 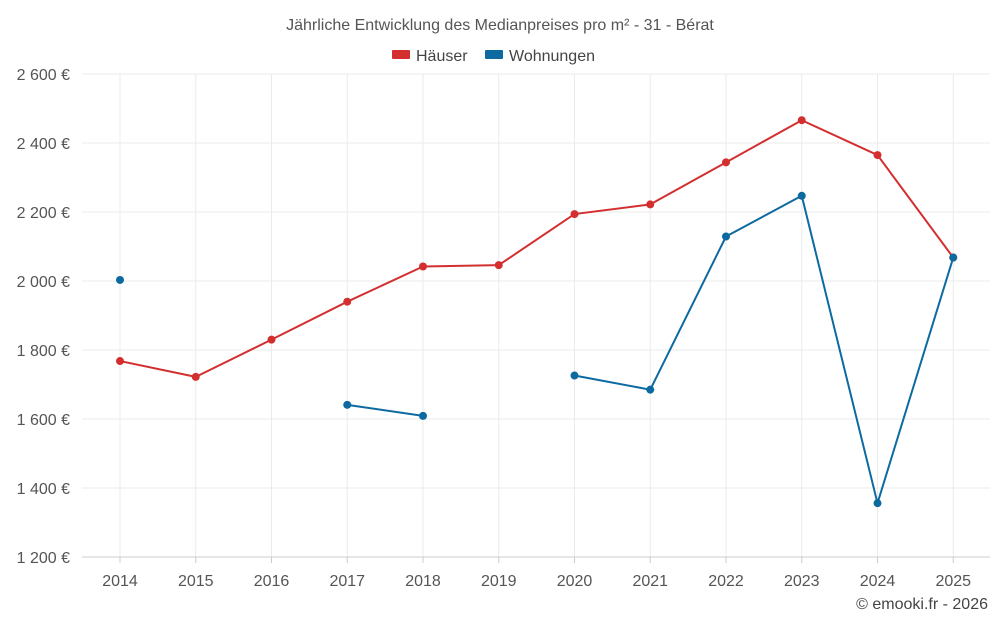 What do you see at coordinates (43, 351) in the screenshot?
I see `y-tick-label: 1 800 €` at bounding box center [43, 351].